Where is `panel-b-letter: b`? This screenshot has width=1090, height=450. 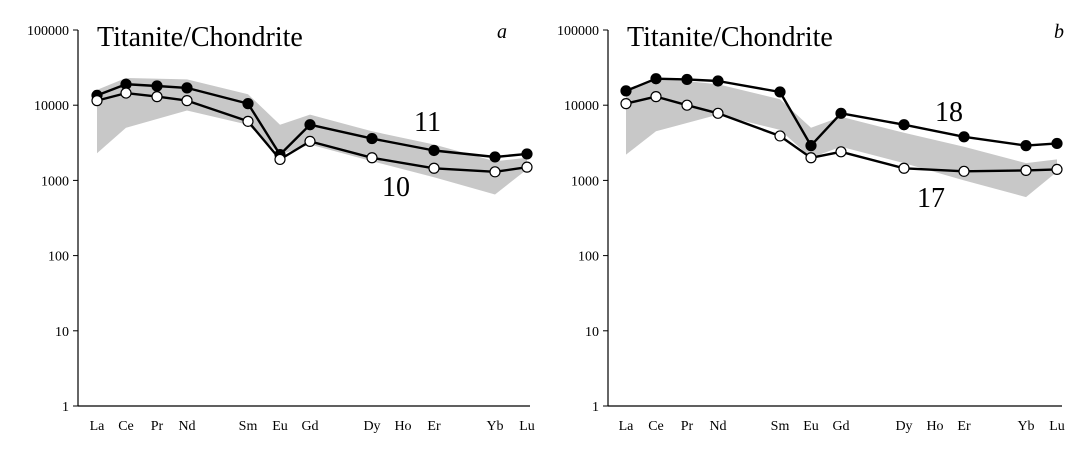
panel-b-letter: b is located at coordinates (1059, 32).